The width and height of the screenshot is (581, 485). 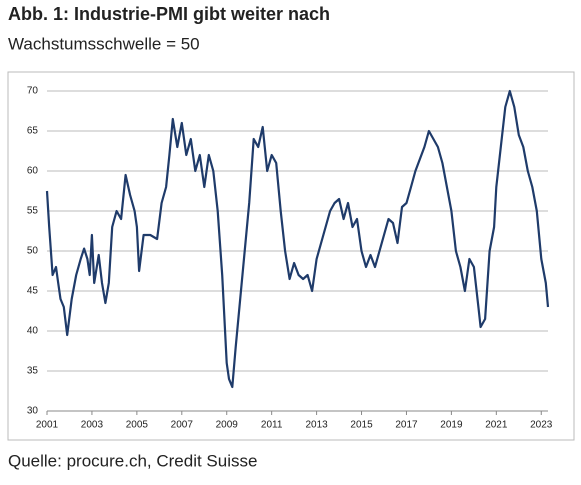 What do you see at coordinates (33, 211) in the screenshot?
I see `y-tick-label: 55` at bounding box center [33, 211].